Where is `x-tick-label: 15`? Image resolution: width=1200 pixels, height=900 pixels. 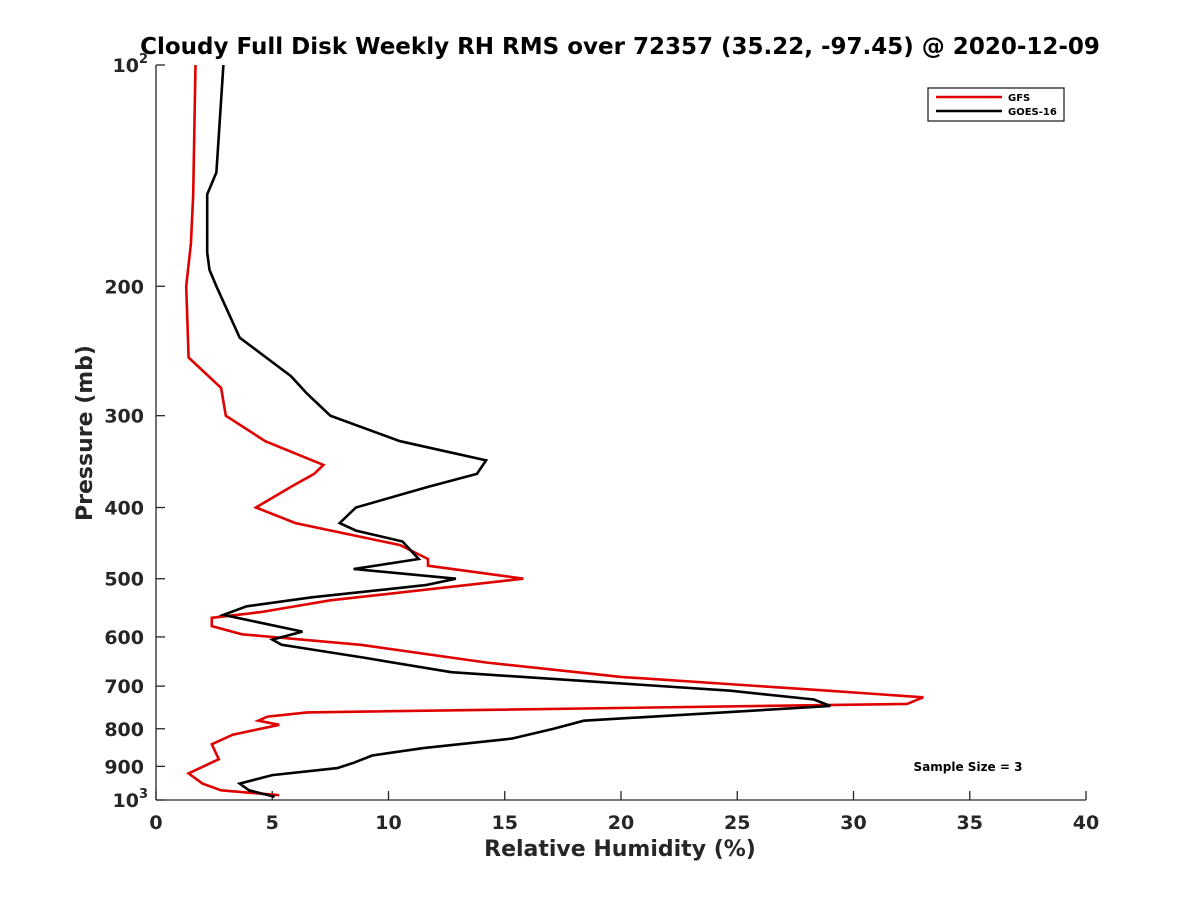
x-tick-label: 15 is located at coordinates (505, 823).